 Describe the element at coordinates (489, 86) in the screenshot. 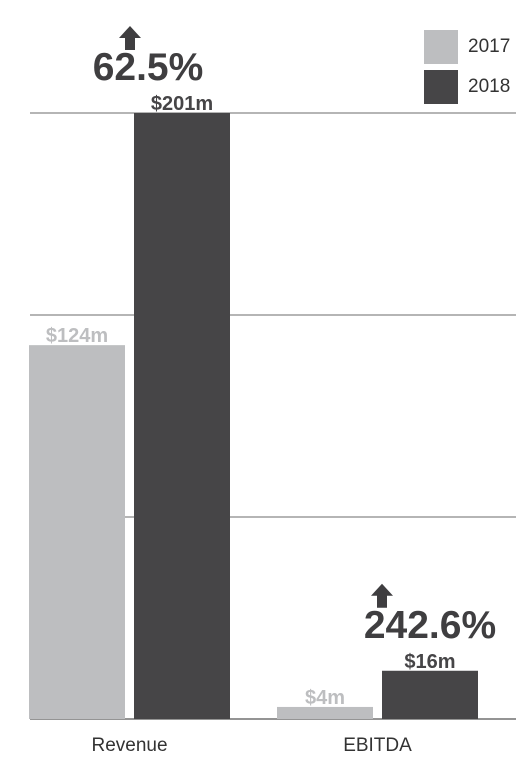

I see `legend-label-2018: 2018` at that location.